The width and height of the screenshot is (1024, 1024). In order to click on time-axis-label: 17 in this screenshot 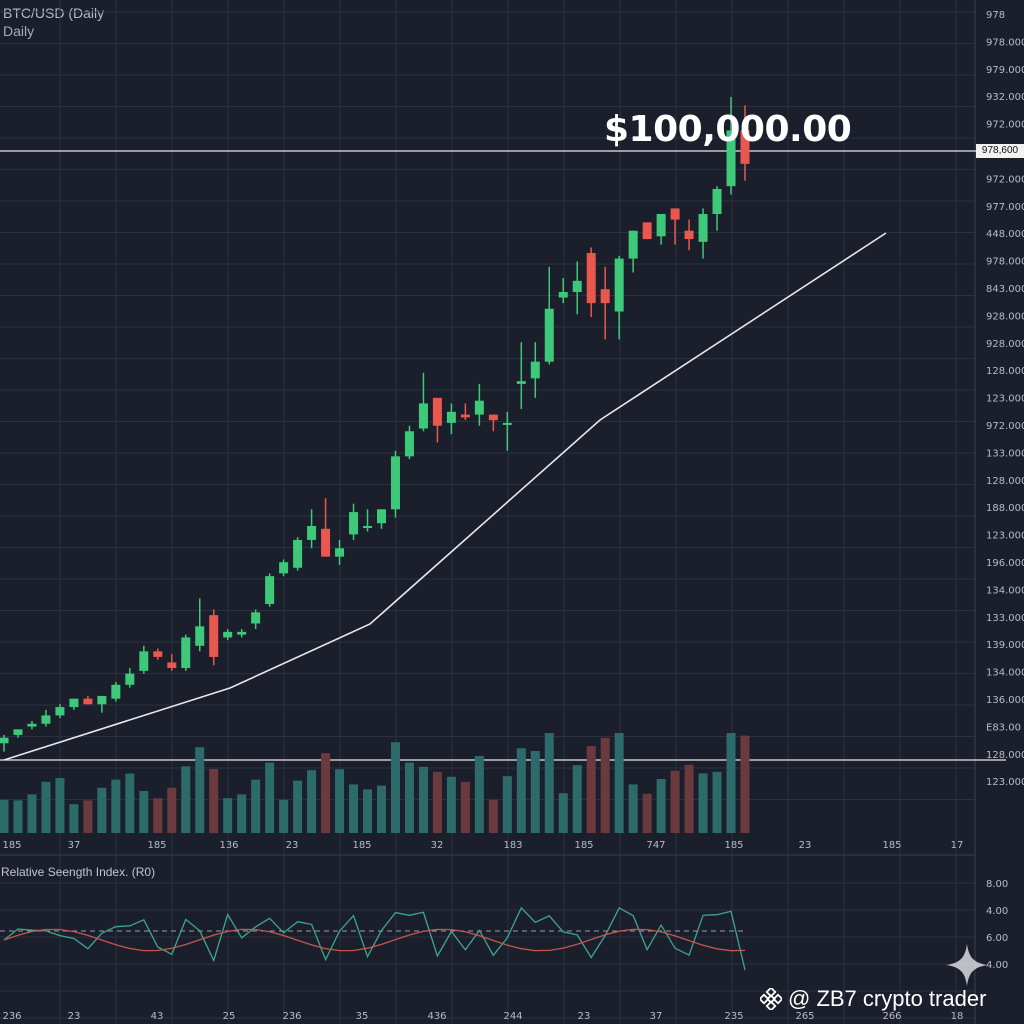, I will do `click(957, 845)`.